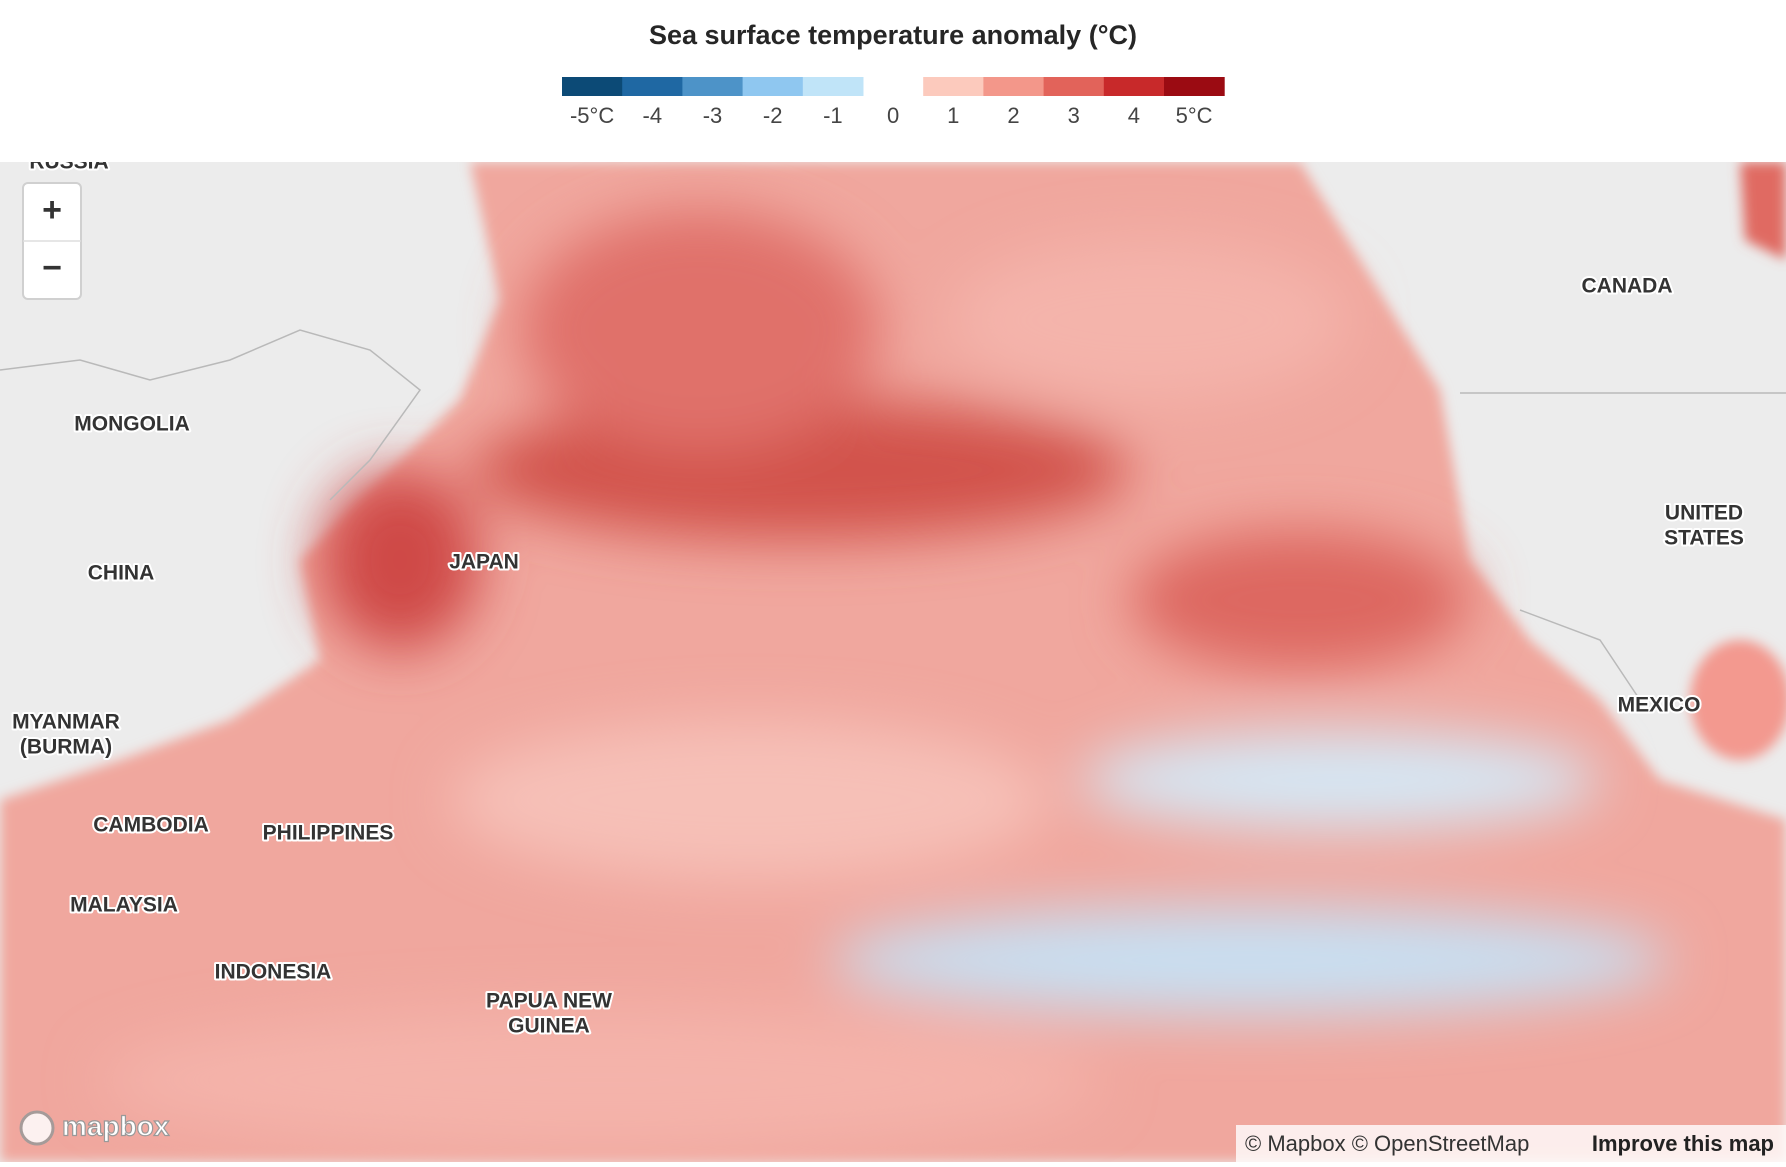 The image size is (1786, 1167). I want to click on place-label: PAPUA NEW, so click(549, 1001).